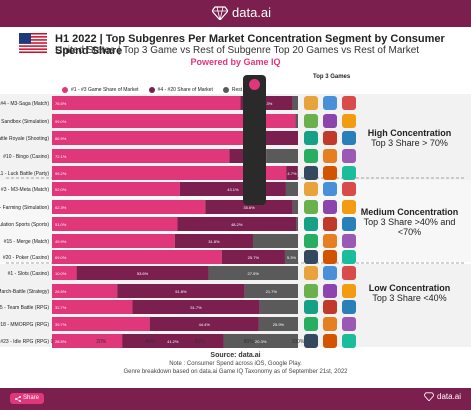 This screenshot has height=410, width=471. What do you see at coordinates (205, 324) in the screenshot?
I see `bar-label: 44.4%` at bounding box center [205, 324].